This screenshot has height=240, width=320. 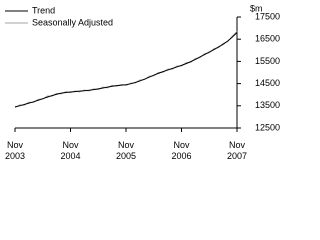 What do you see at coordinates (70, 150) in the screenshot?
I see `x-tick-label: Nov 2004` at bounding box center [70, 150].